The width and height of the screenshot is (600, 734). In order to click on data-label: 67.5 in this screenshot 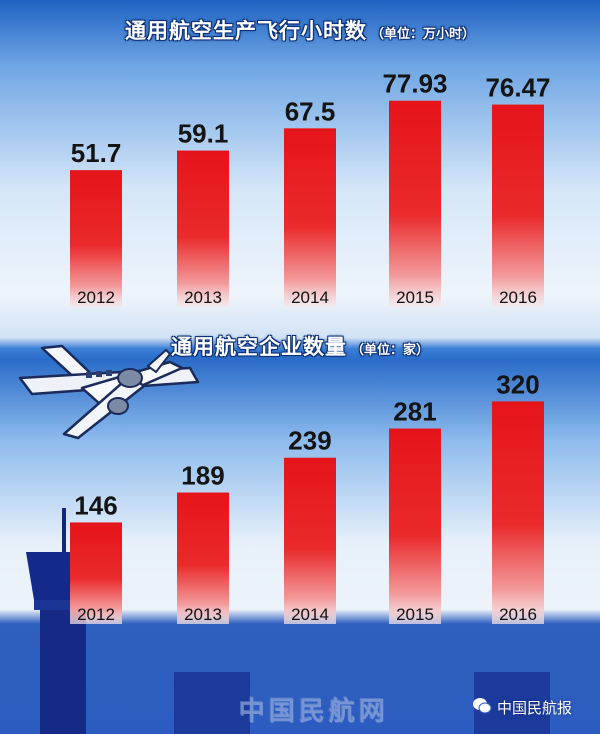, I will do `click(310, 111)`.